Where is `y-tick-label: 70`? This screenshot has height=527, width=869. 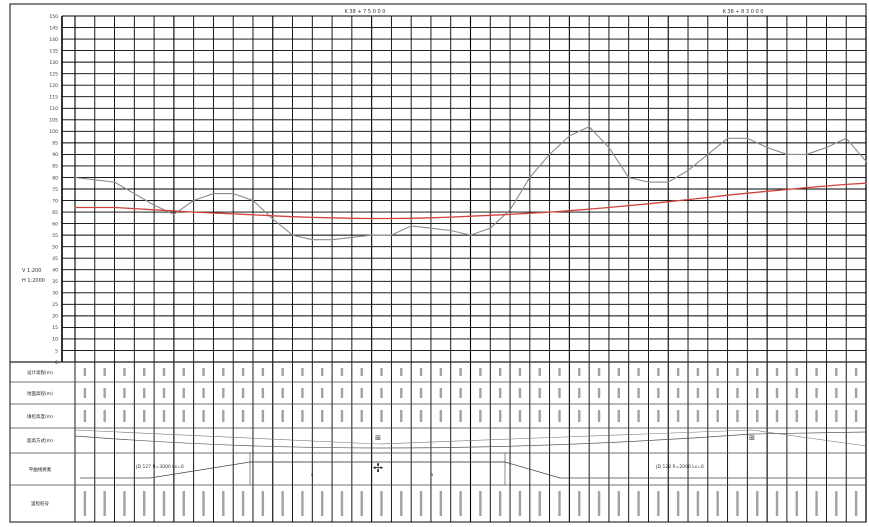
y-tick-label: 70 is located at coordinates (55, 201).